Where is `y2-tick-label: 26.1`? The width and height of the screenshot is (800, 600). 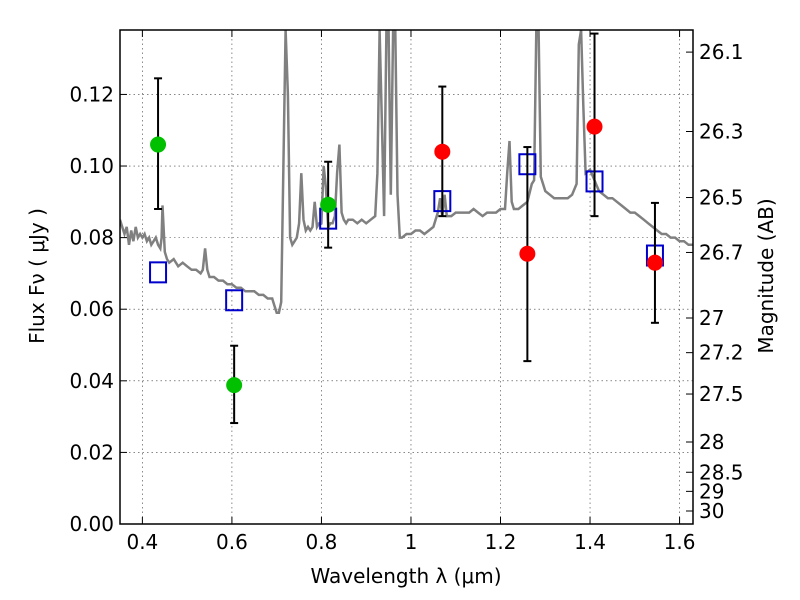 y2-tick-label: 26.1 is located at coordinates (721, 52).